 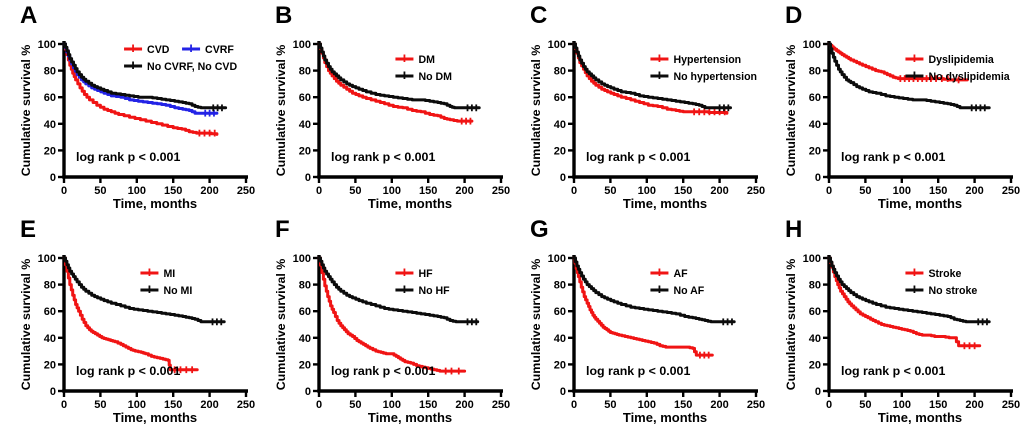 I want to click on legend: Dyslipidemia No dyslipidemia, so click(x=957, y=68).